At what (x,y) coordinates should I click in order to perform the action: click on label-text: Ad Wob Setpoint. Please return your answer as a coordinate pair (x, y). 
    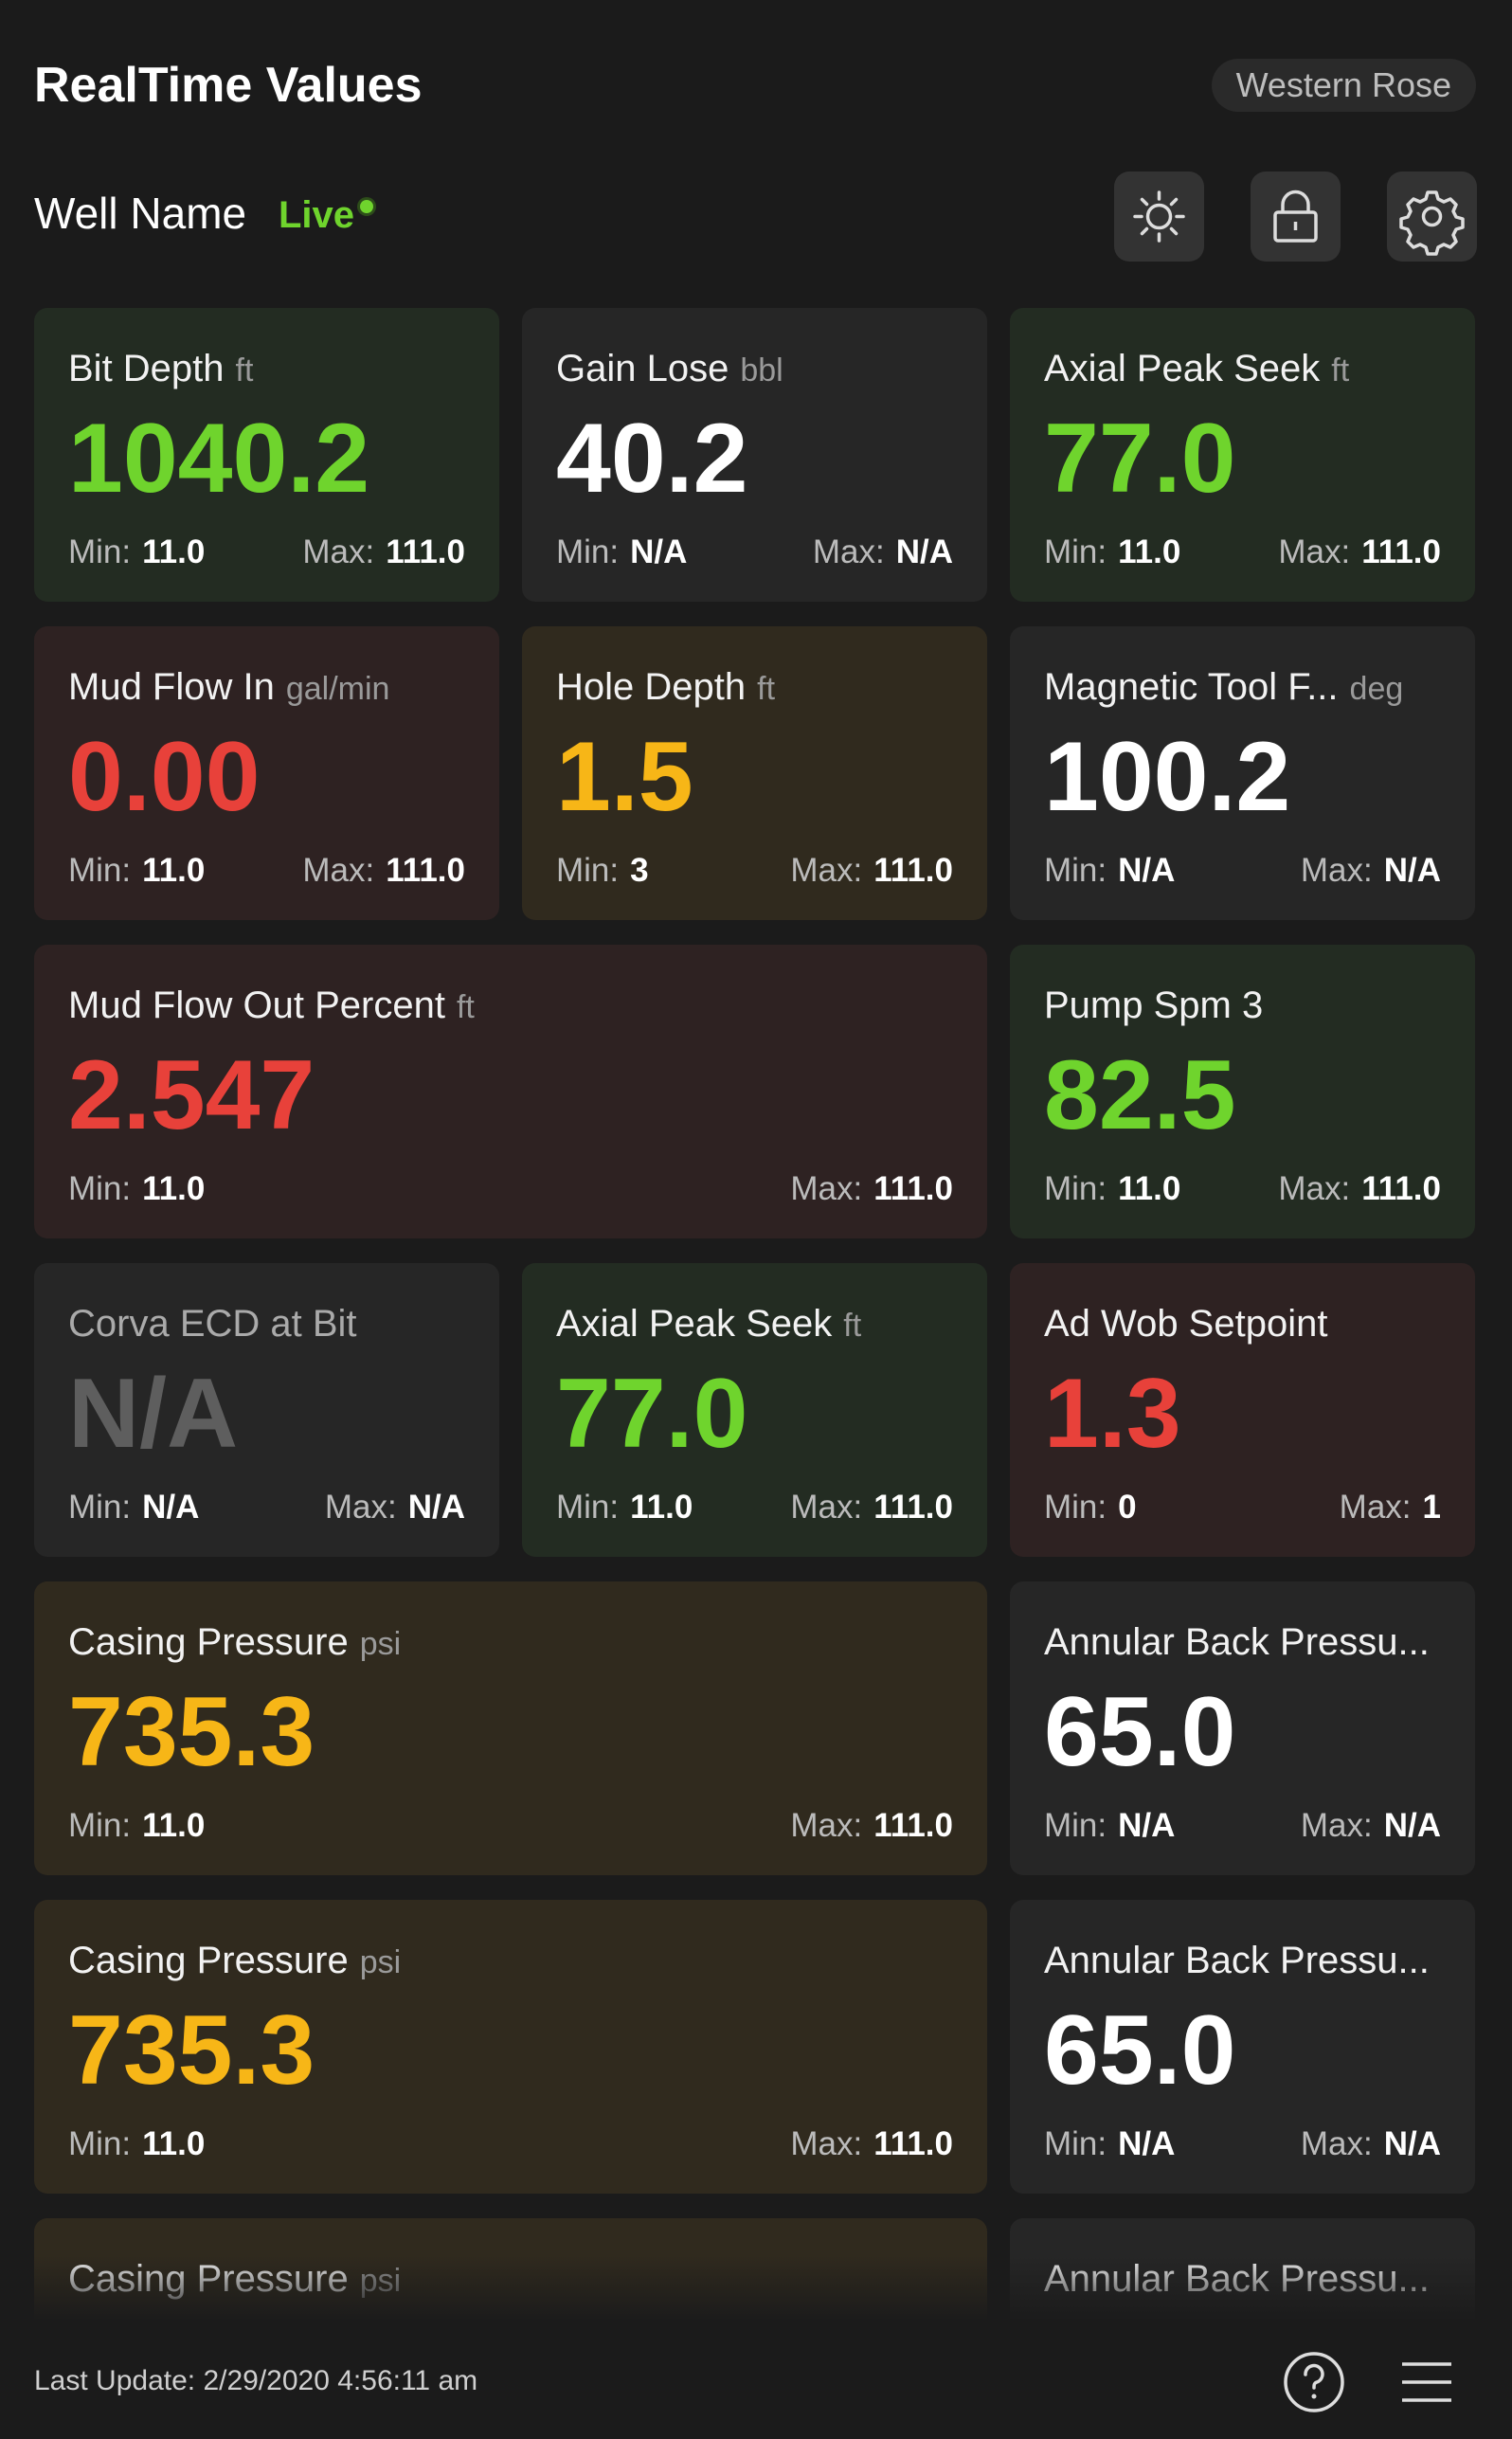
    Looking at the image, I should click on (1186, 1324).